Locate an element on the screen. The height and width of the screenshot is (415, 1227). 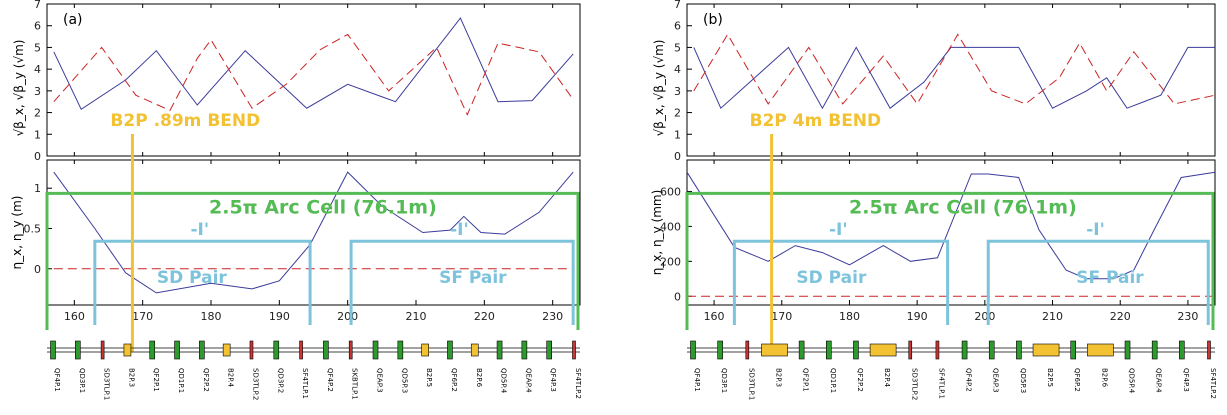
lattice-element-label: QEAP.4 is located at coordinates (528, 380).